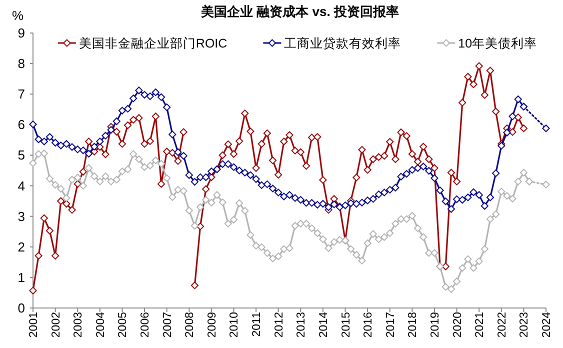 This screenshot has width=563, height=348. What do you see at coordinates (234, 325) in the screenshot?
I see `x-tick-label: 2010` at bounding box center [234, 325].